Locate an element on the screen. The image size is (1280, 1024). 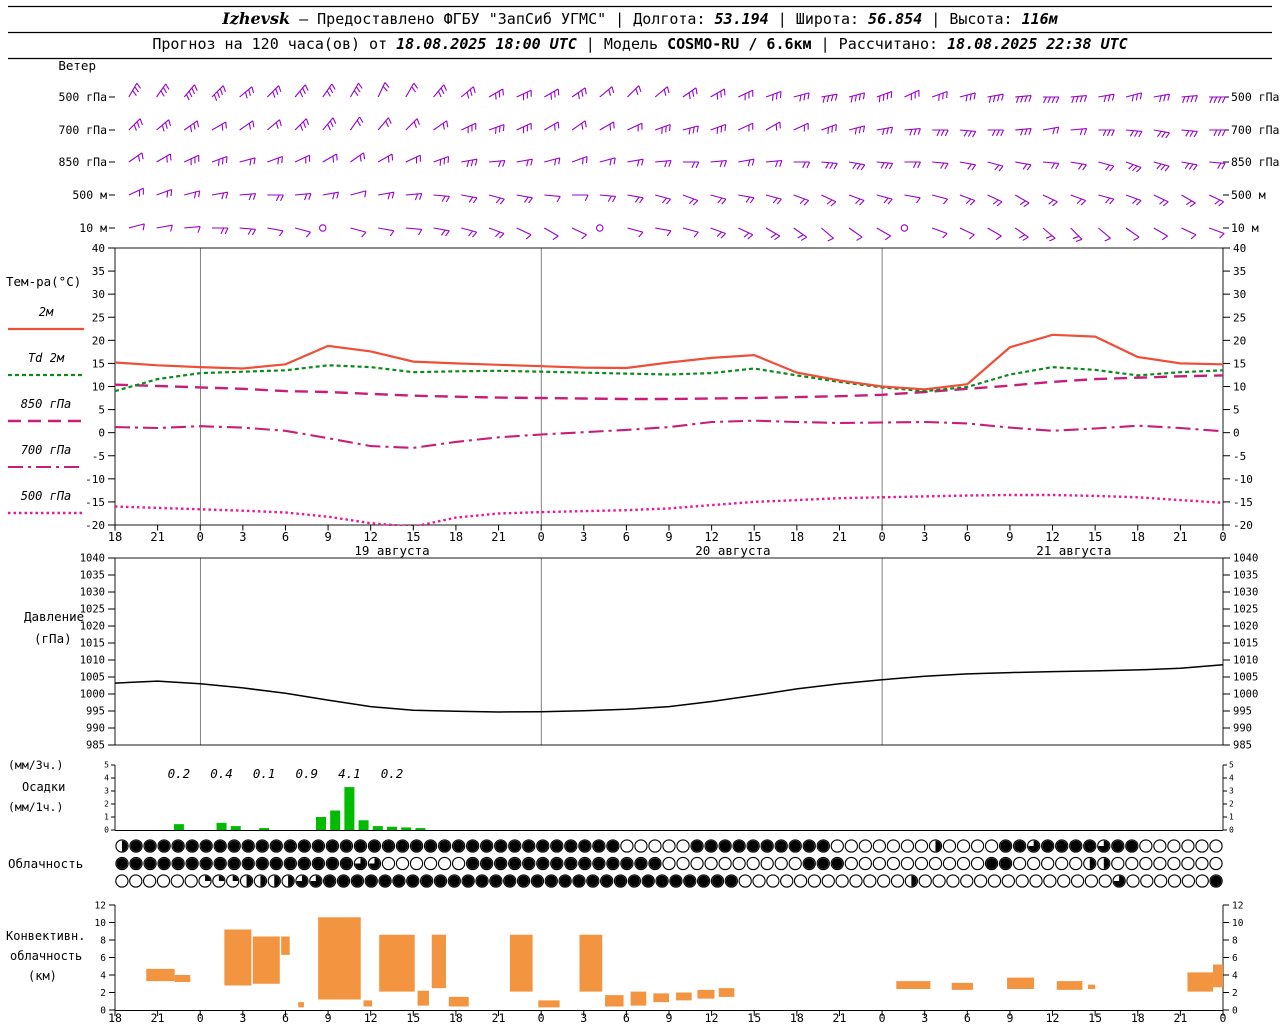
tick-label: 1010 is located at coordinates (1245, 661).